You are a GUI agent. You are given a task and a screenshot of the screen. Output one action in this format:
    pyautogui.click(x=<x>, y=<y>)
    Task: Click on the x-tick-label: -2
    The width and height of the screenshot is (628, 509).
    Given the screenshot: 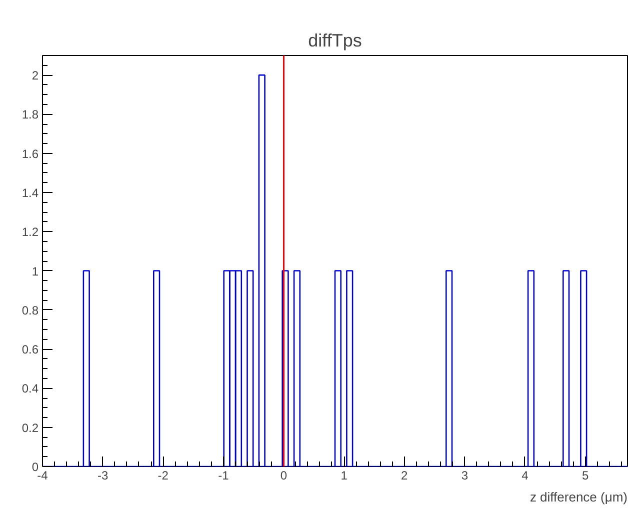 What is the action you would take?
    pyautogui.click(x=163, y=475)
    